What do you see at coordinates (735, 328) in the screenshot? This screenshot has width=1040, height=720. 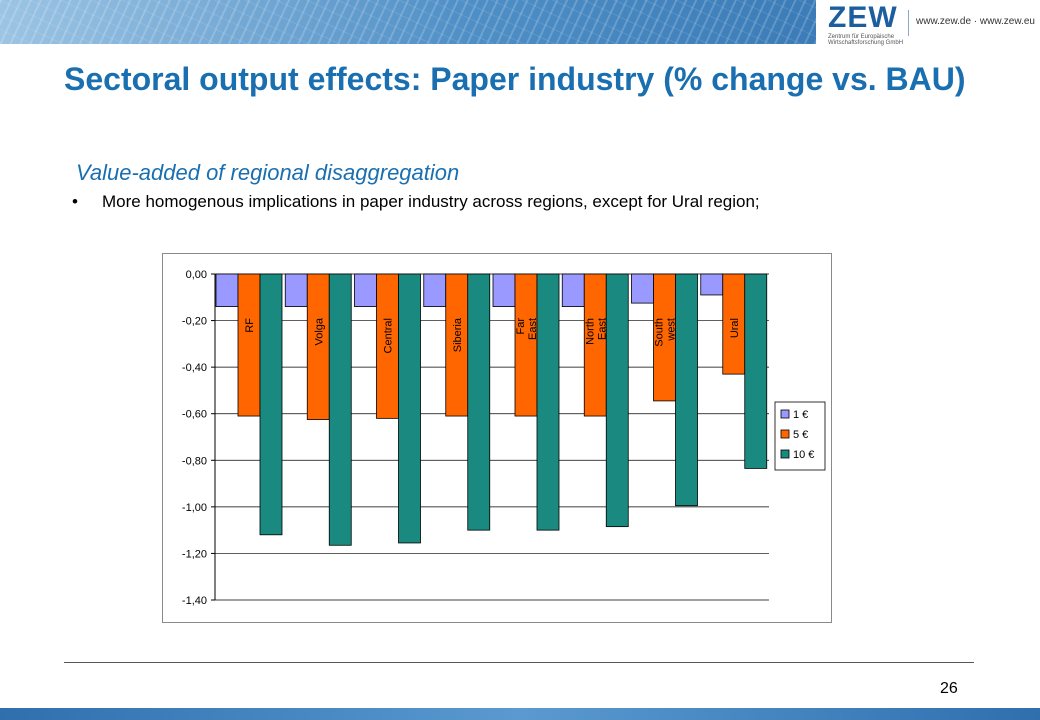 I see `category-label: Ural` at bounding box center [735, 328].